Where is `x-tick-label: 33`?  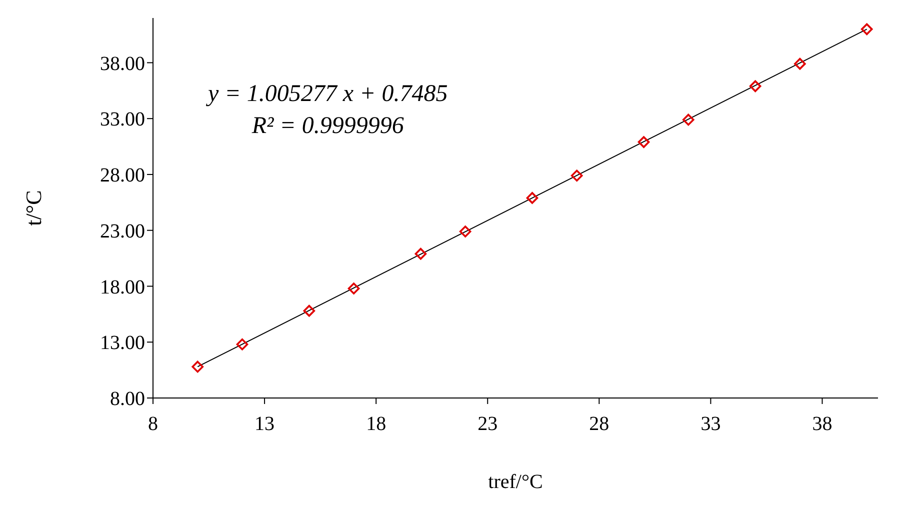 x-tick-label: 33 is located at coordinates (710, 424).